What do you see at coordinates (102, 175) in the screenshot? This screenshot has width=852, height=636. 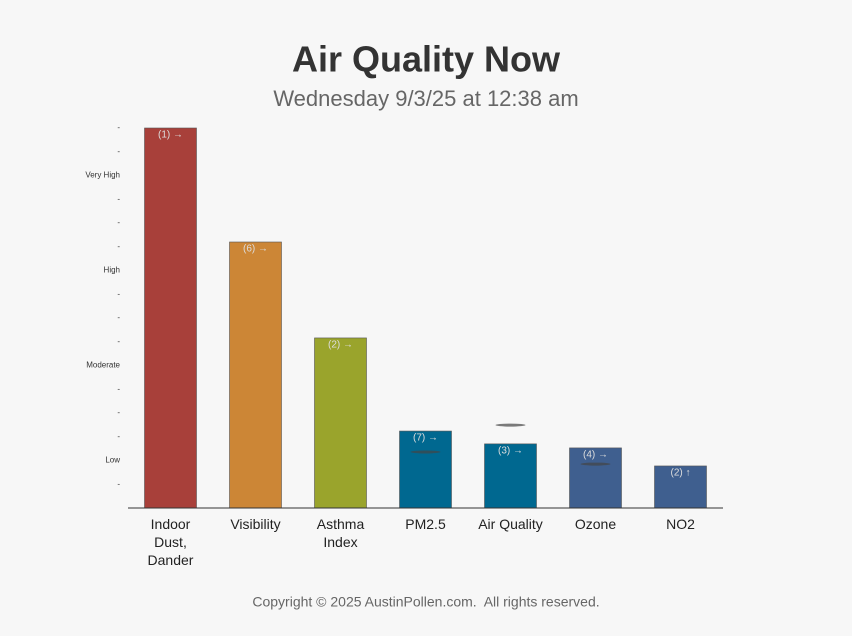 I see `y-tick-label: Very High` at bounding box center [102, 175].